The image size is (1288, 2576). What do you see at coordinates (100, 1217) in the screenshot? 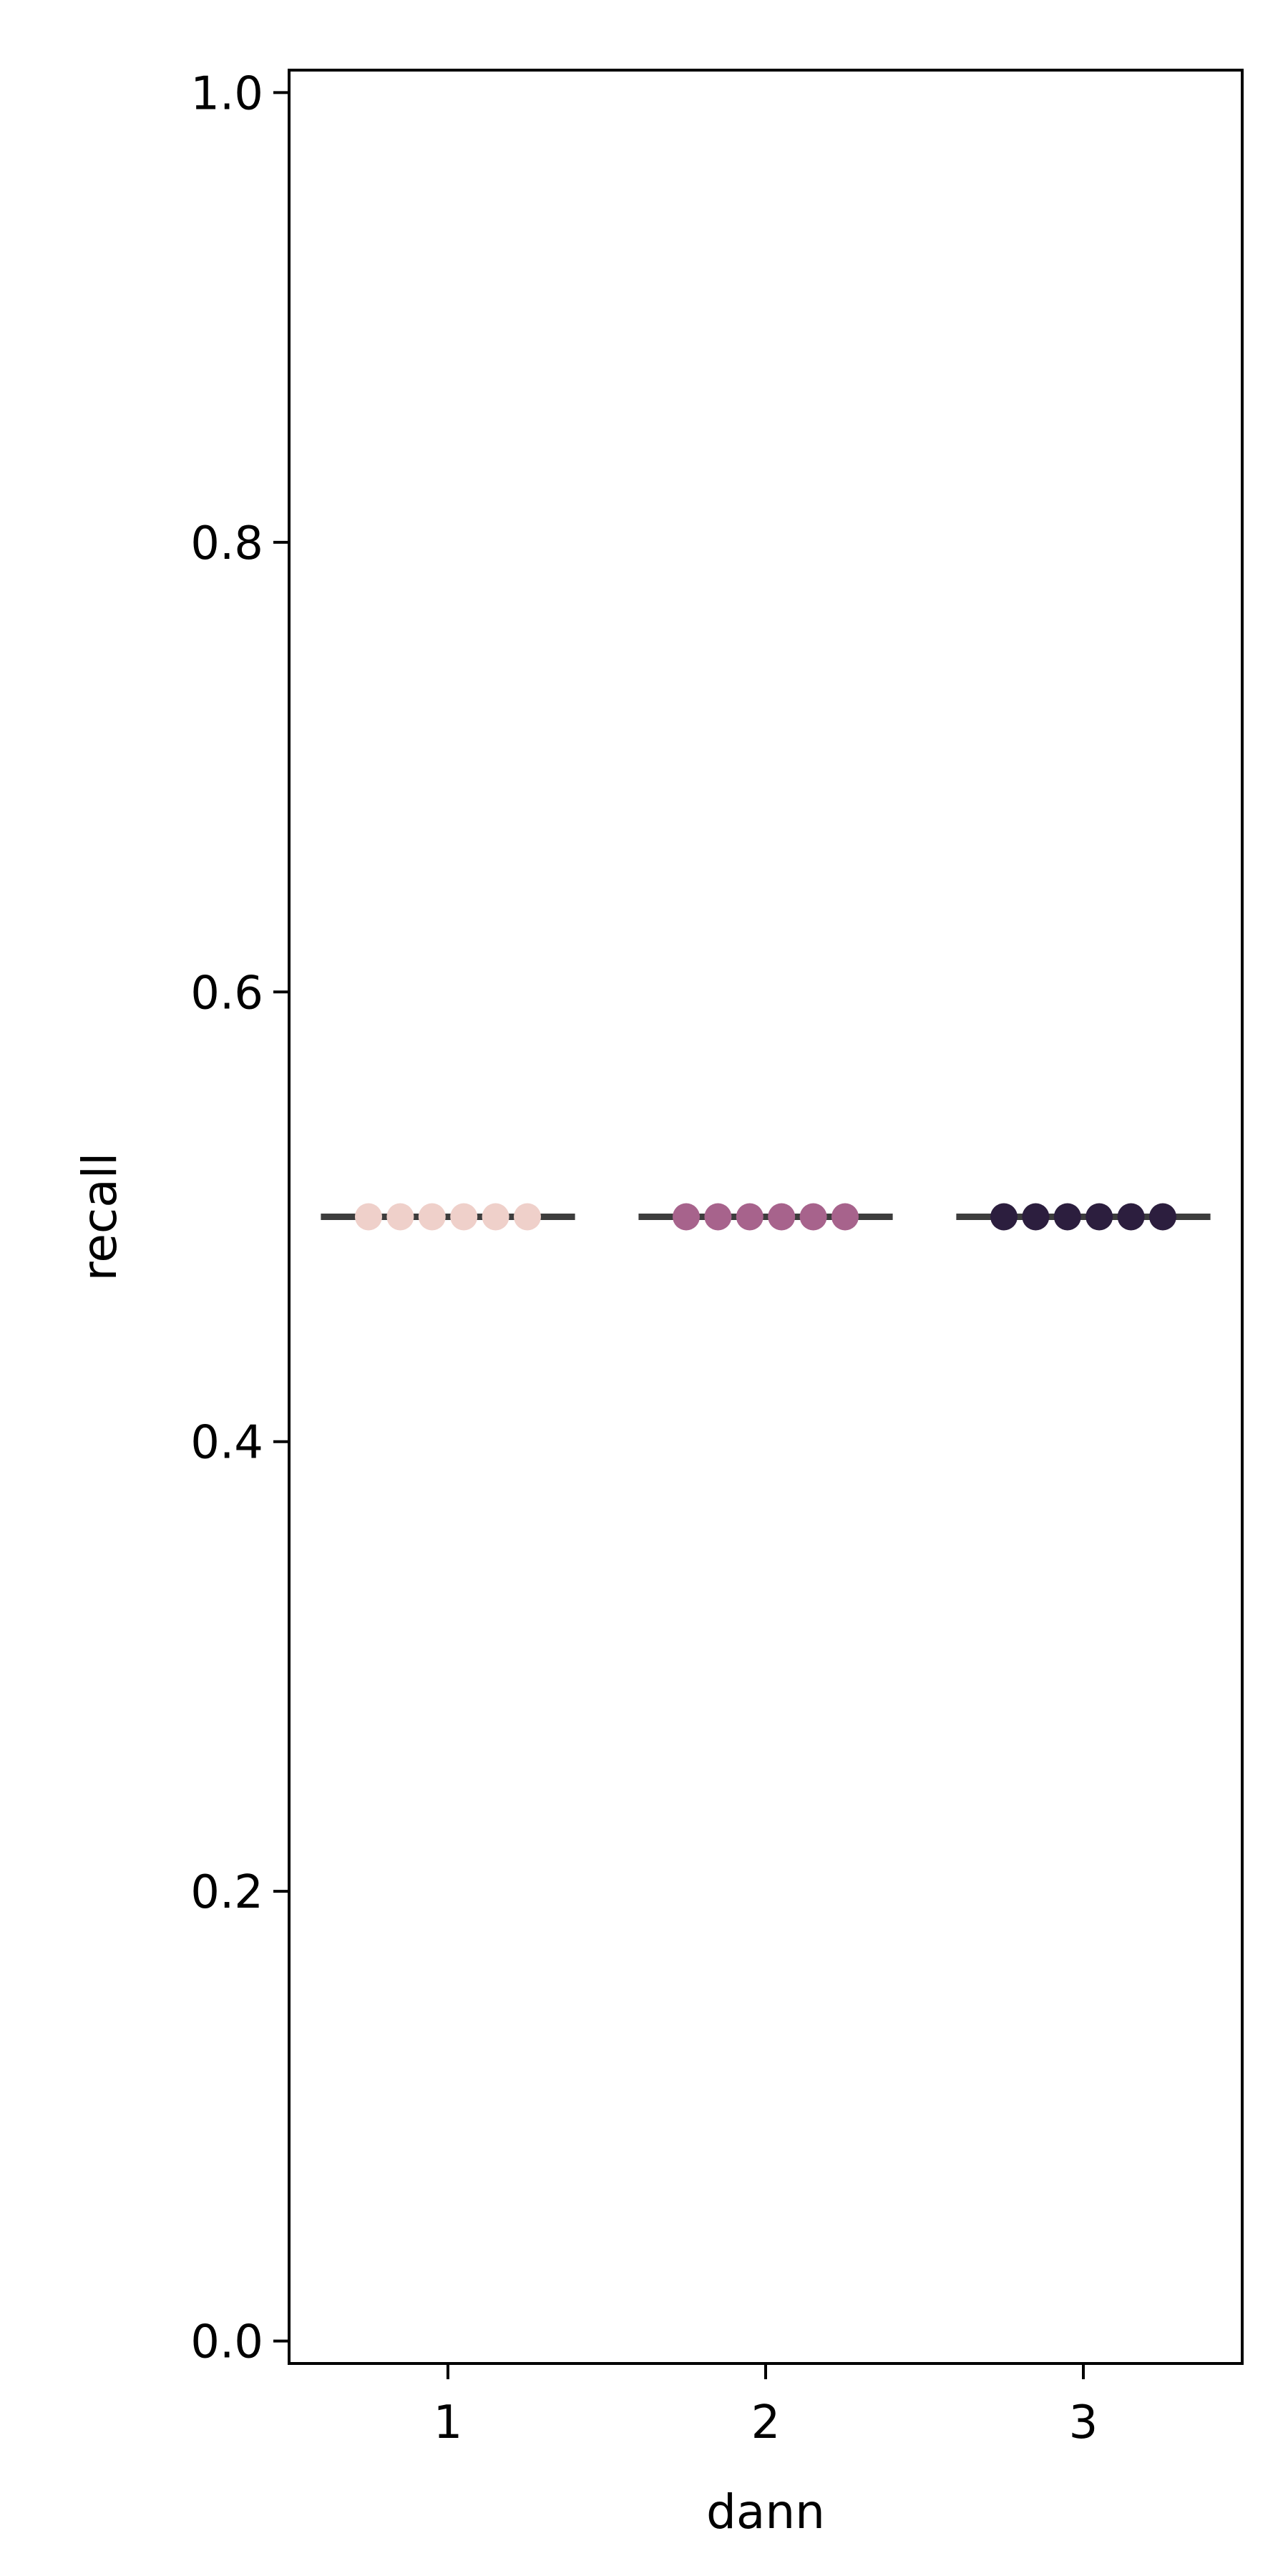
I see `y-axis-label: recall` at bounding box center [100, 1217].